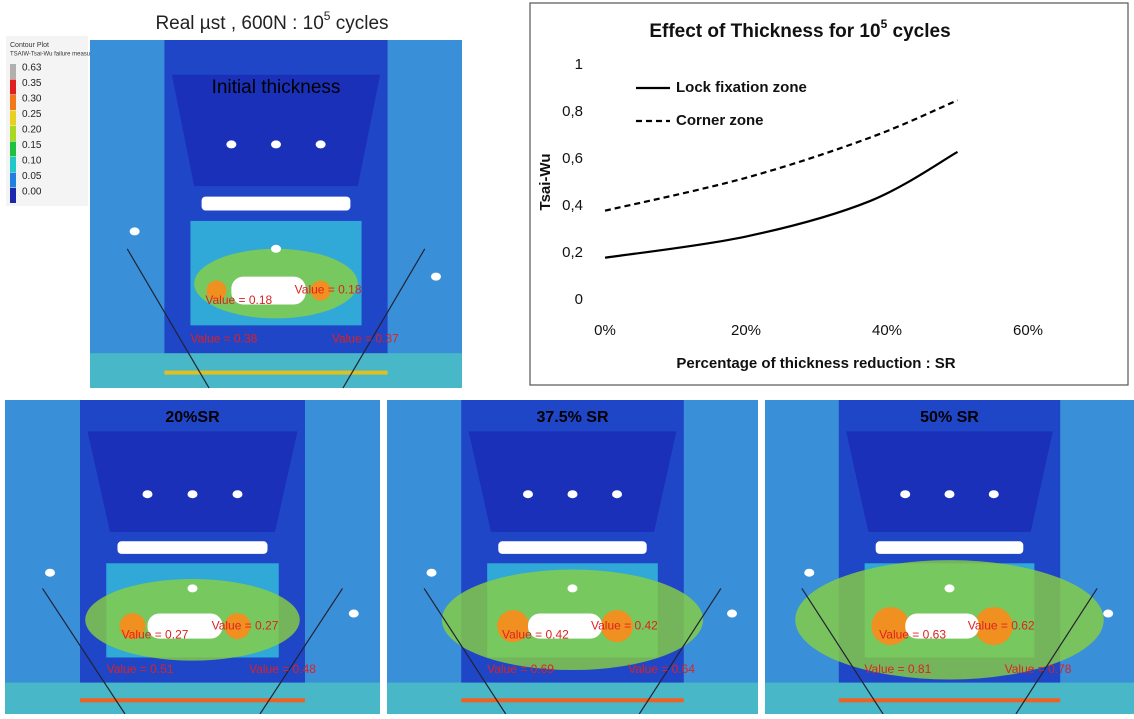  What do you see at coordinates (32, 161) in the screenshot?
I see `legend-level: 0.10` at bounding box center [32, 161].